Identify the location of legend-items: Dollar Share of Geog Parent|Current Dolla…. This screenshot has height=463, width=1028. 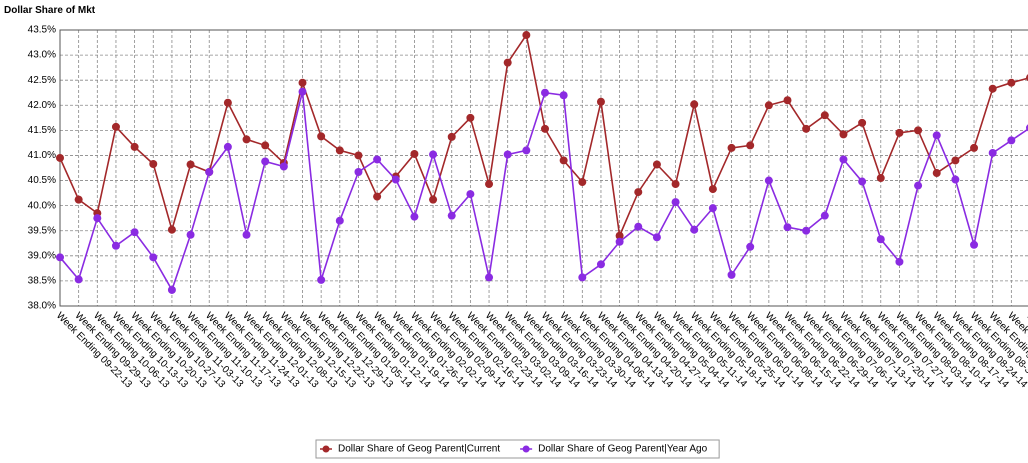
(514, 449).